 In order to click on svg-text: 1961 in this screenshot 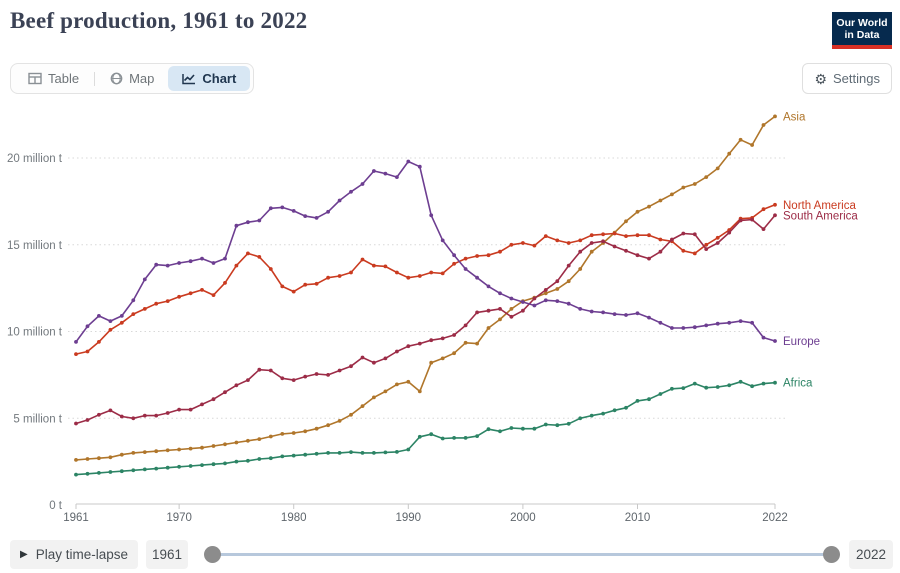, I will do `click(76, 518)`.